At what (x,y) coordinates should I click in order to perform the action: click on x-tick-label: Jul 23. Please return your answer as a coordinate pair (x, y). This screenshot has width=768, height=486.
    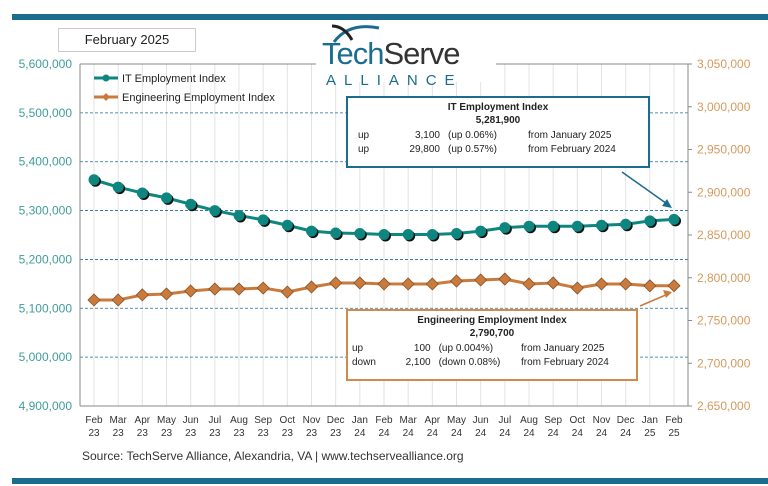
    Looking at the image, I should click on (214, 427).